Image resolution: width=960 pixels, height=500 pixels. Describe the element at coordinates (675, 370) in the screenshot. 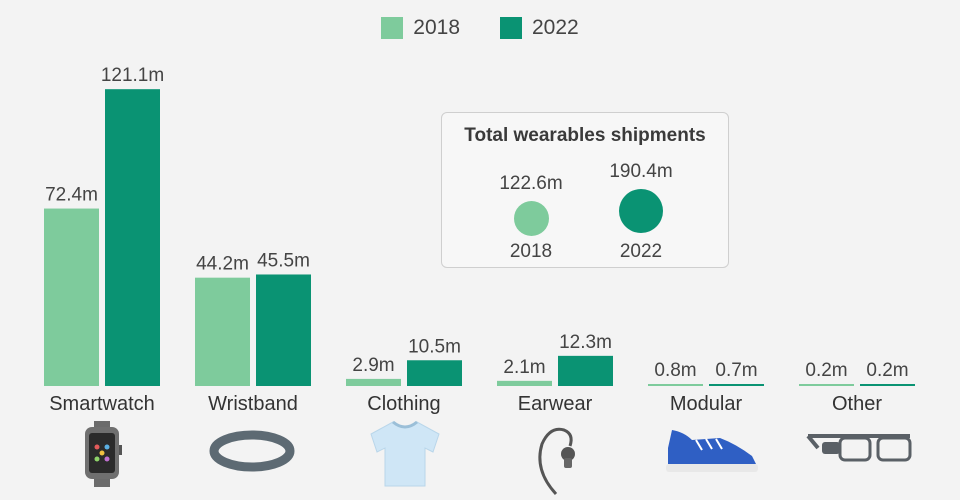

I see `value-label-modular-2018: 0.8m` at that location.